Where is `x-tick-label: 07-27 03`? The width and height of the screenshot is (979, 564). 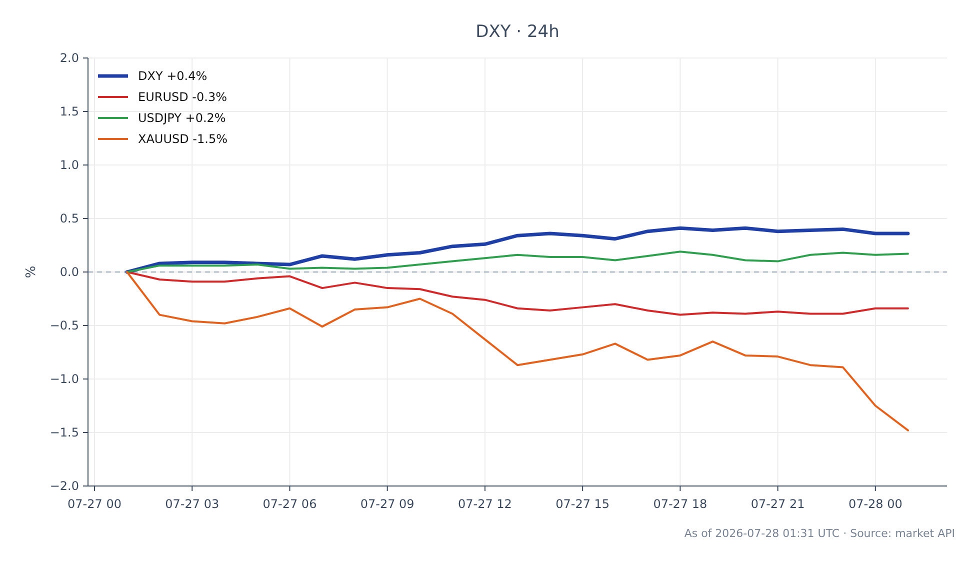 x-tick-label: 07-27 03 is located at coordinates (192, 504).